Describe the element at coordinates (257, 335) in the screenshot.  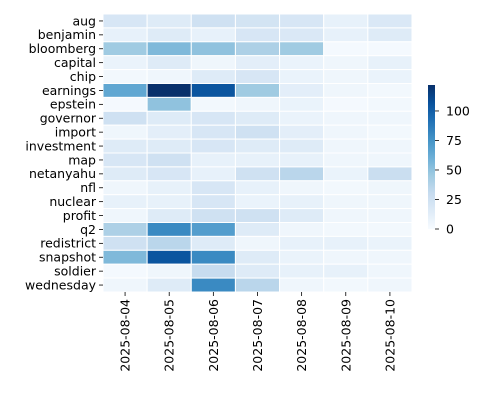
I see `x-tick-label: 2025-08-07` at that location.